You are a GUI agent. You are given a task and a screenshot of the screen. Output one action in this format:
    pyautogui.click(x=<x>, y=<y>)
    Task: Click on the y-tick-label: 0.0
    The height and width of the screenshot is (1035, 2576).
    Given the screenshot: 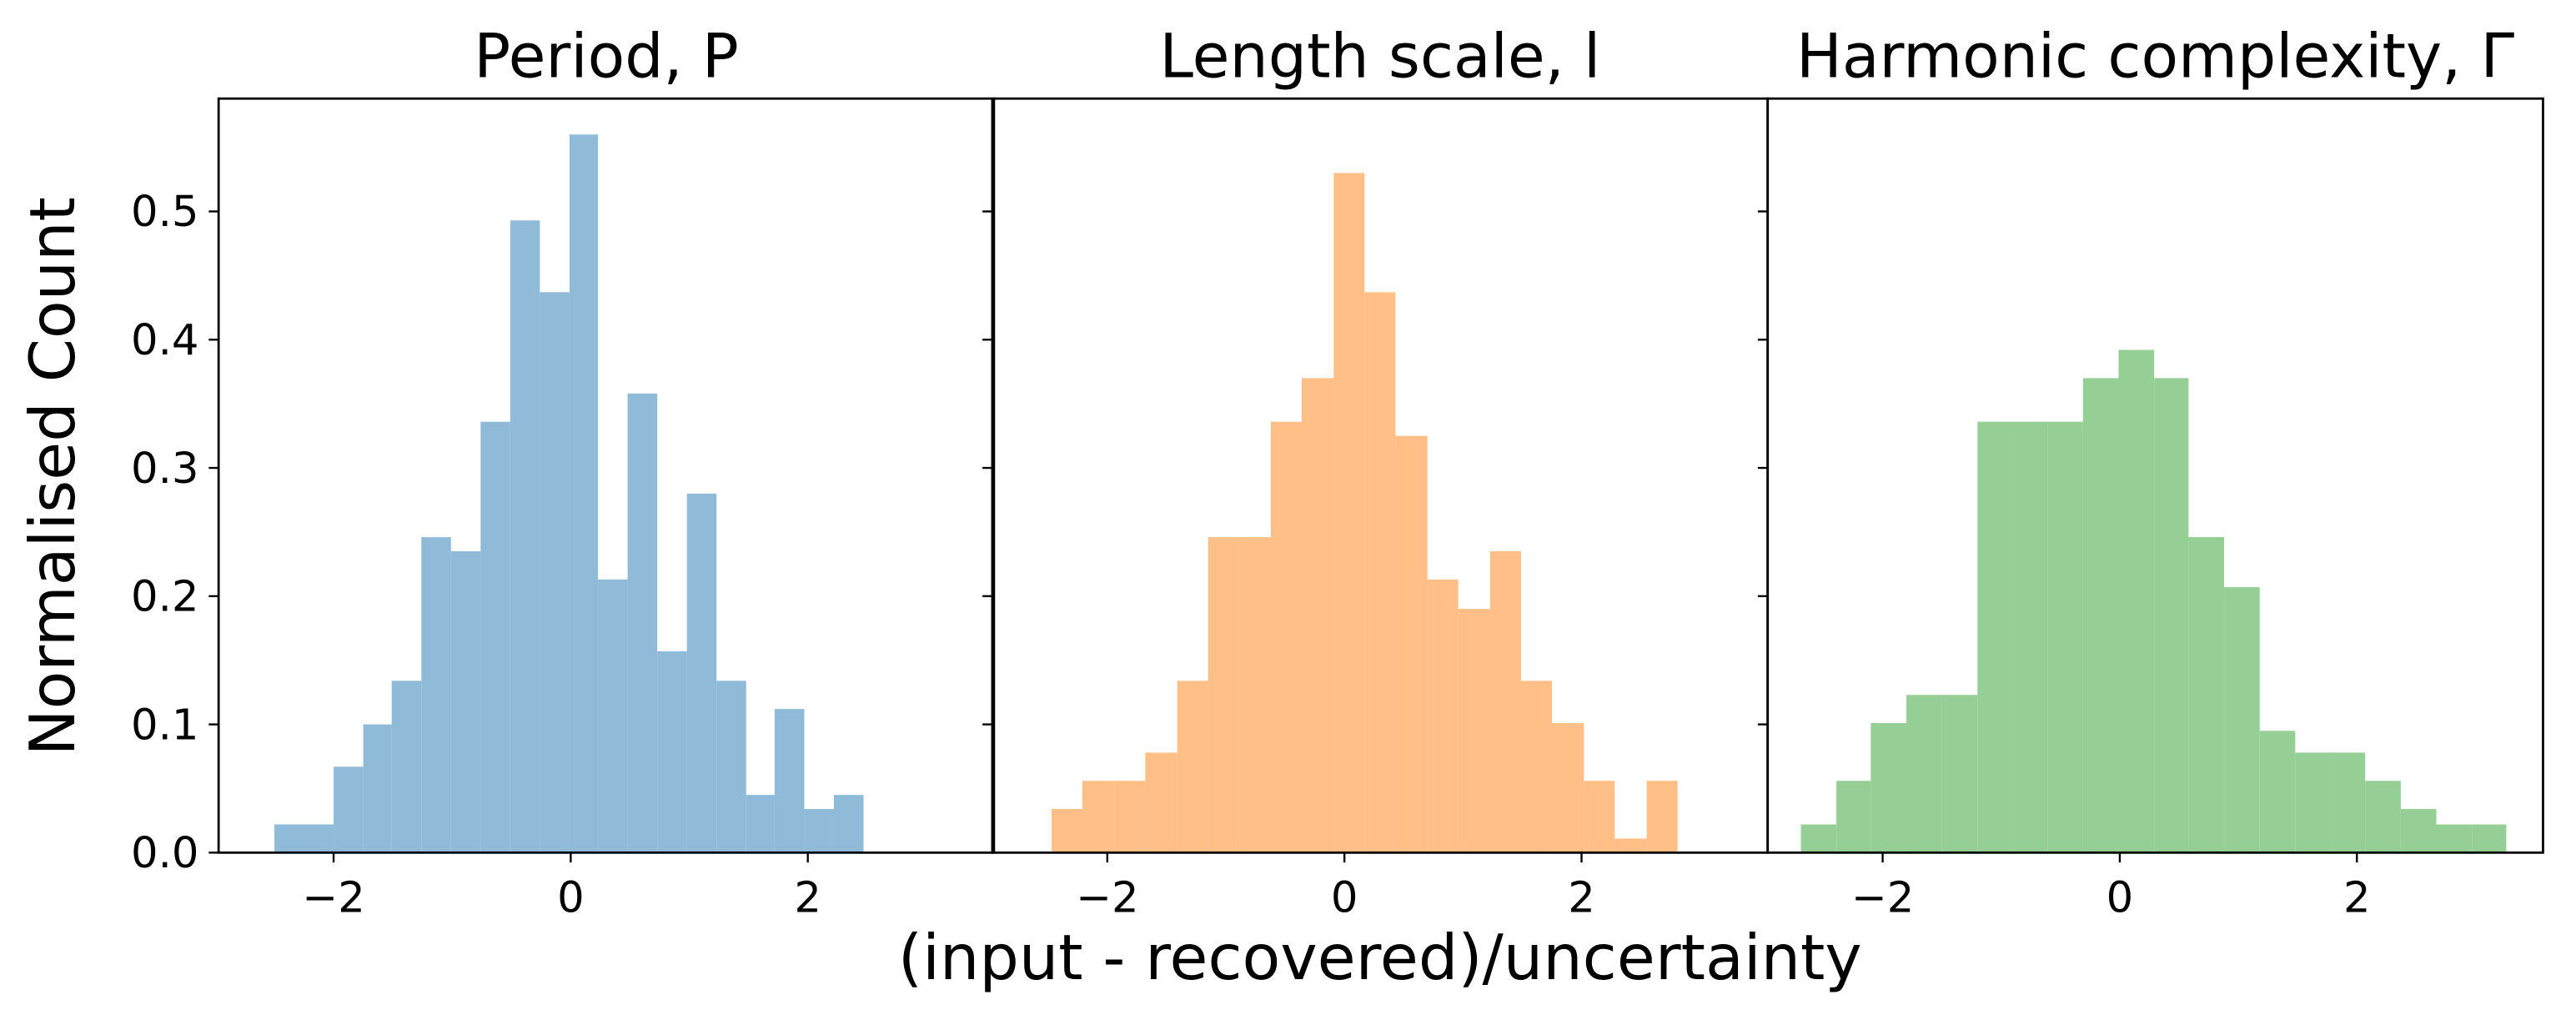 What is the action you would take?
    pyautogui.click(x=164, y=853)
    